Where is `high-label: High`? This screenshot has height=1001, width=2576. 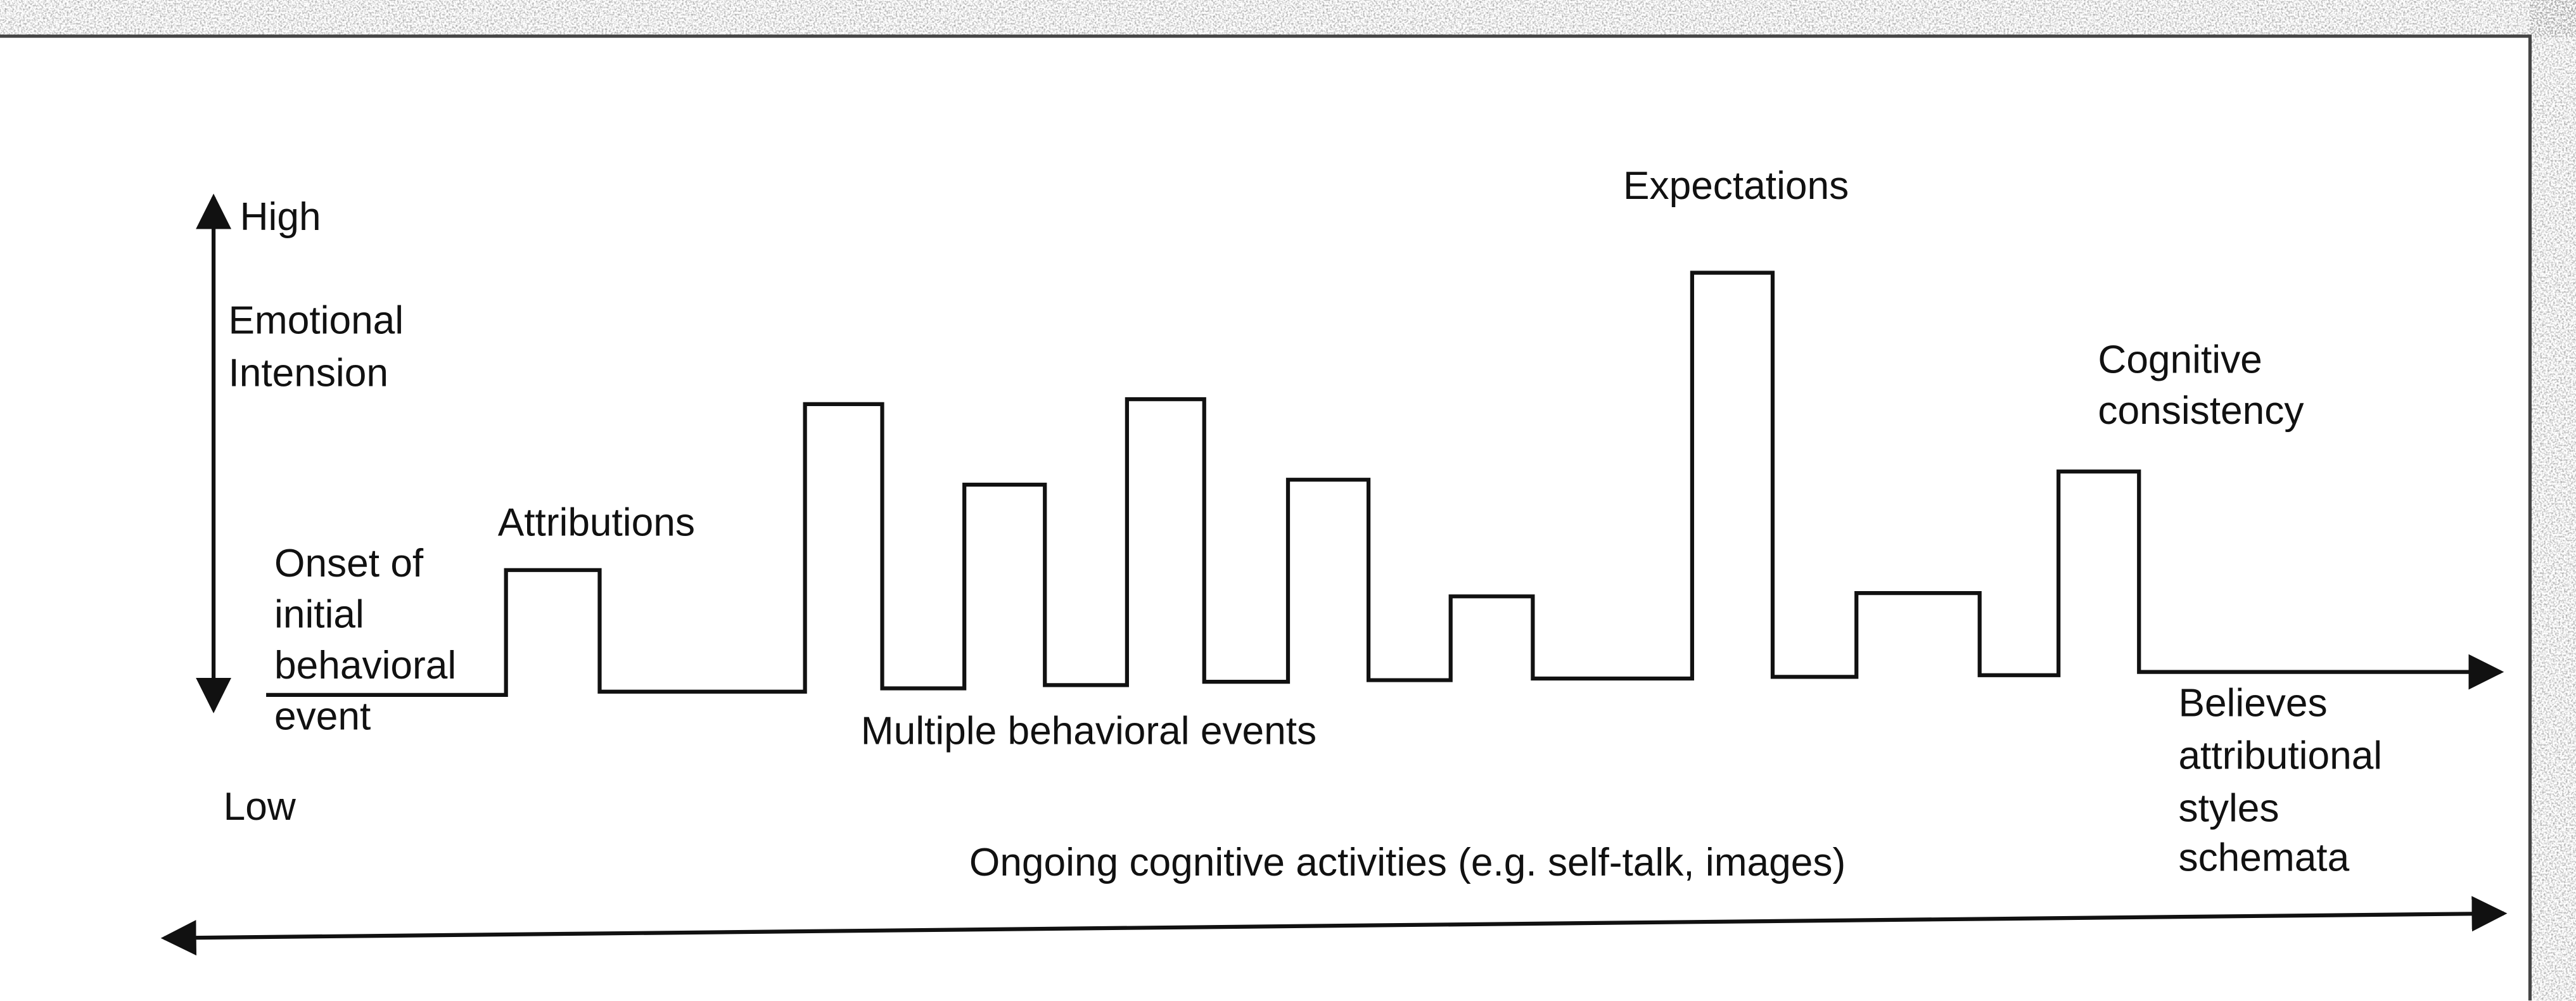
high-label: High is located at coordinates (281, 217).